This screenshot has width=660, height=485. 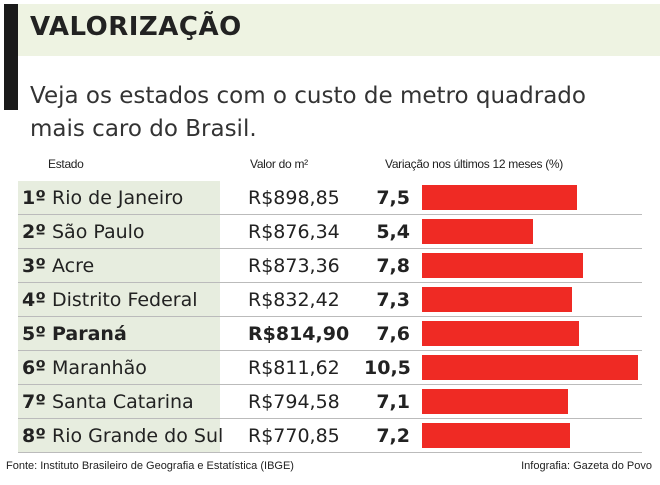 I want to click on price: R$770,85, so click(x=294, y=436).